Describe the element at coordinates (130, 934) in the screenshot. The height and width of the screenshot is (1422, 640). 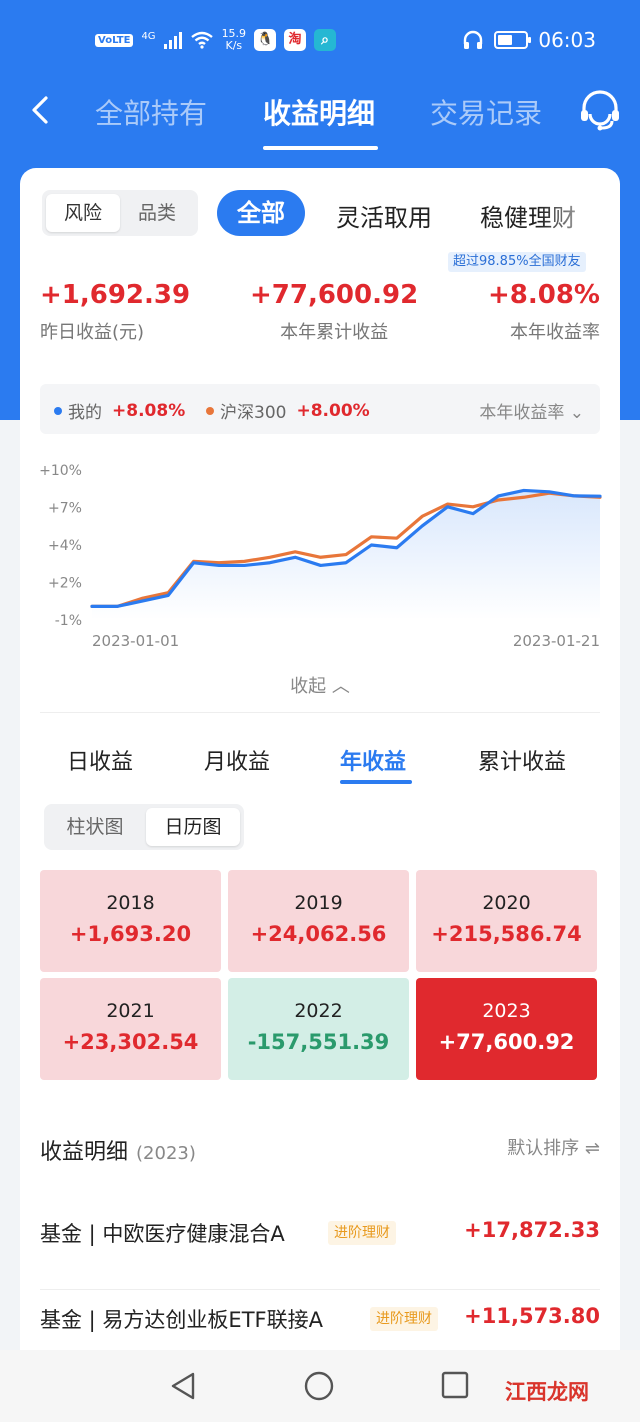
I see `year-amount: +1,693.20` at that location.